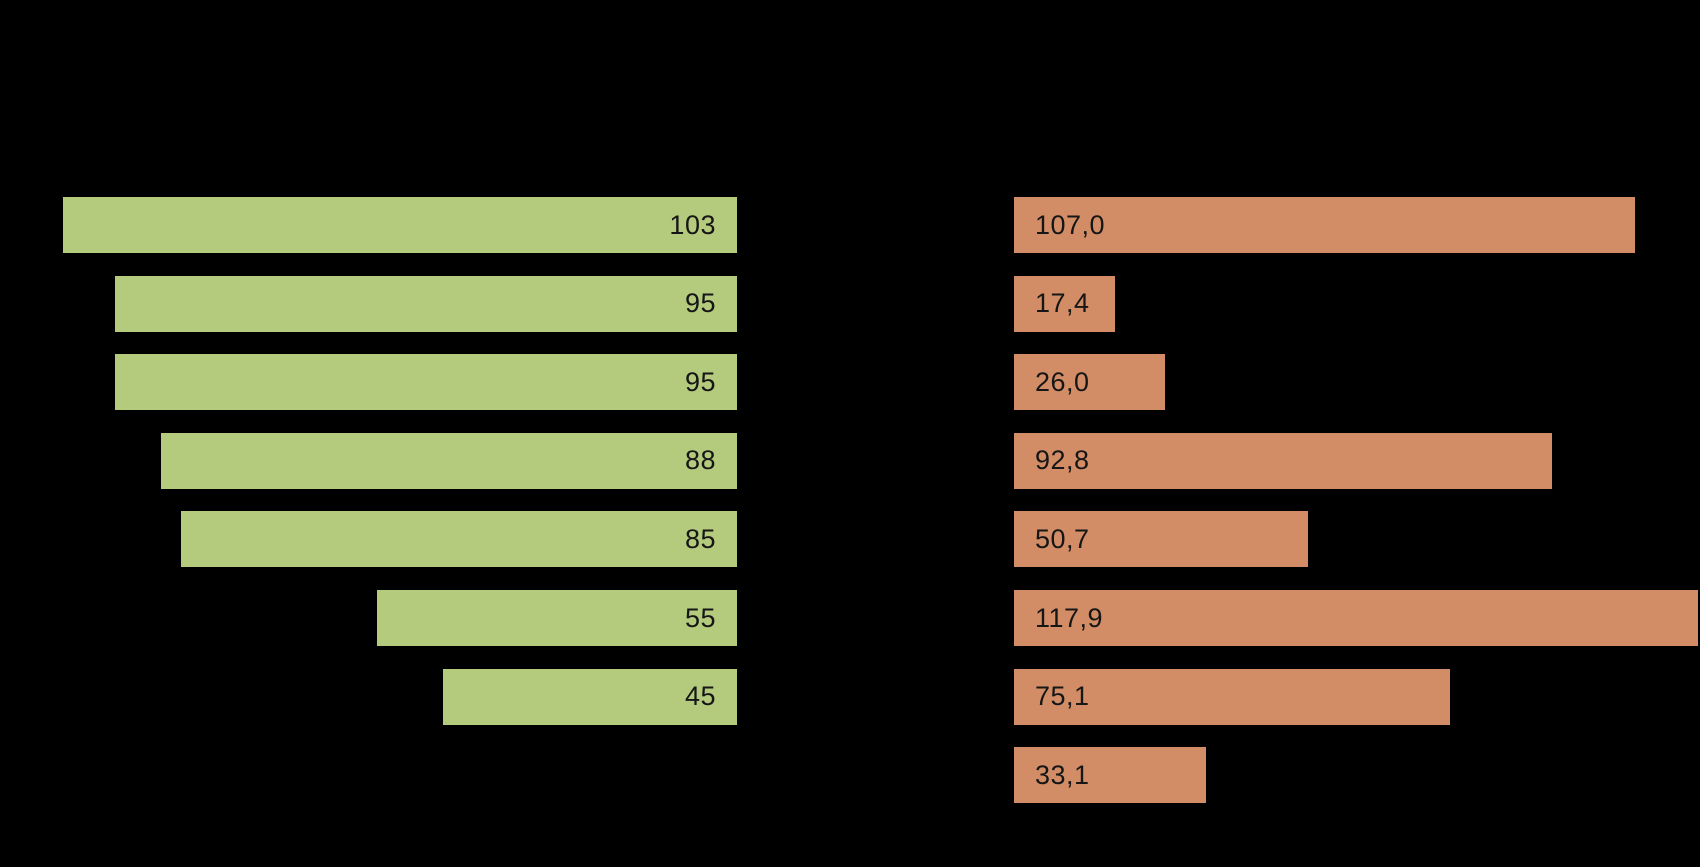  I want to click on bar-value-label: 75,1, so click(1062, 696).